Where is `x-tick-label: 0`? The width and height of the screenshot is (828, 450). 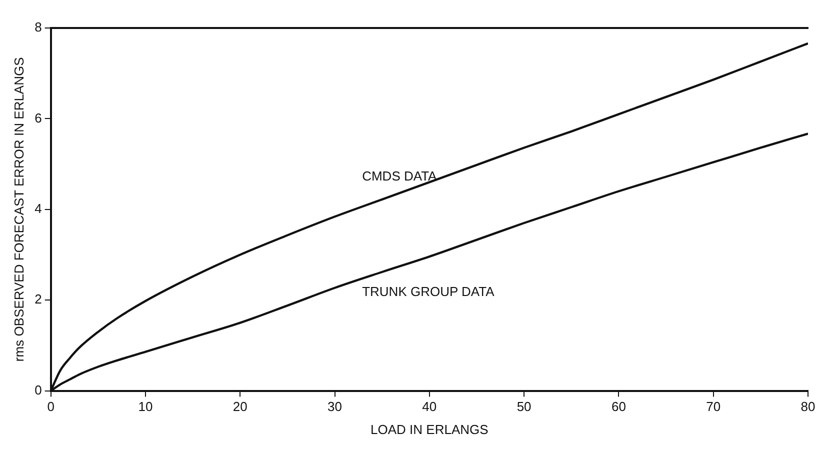
x-tick-label: 0 is located at coordinates (50, 406).